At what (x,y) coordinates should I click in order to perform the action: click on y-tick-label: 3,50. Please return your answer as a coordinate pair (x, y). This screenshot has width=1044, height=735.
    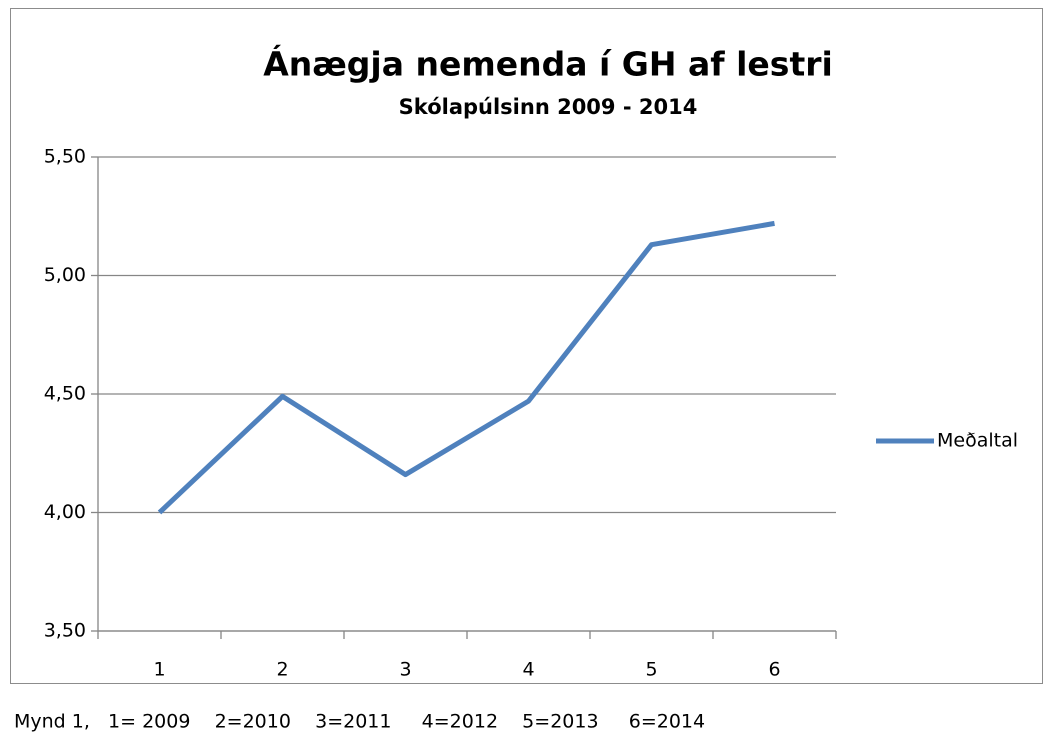
    Looking at the image, I should click on (65, 631).